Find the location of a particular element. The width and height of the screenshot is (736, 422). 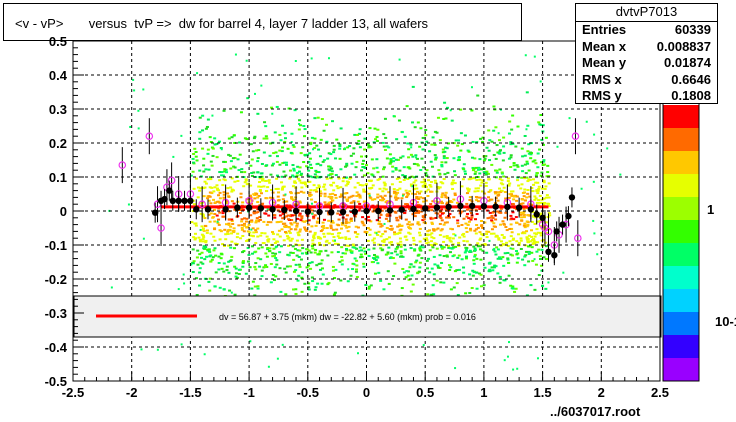

y-tick-label: -0.1 is located at coordinates (56, 245).